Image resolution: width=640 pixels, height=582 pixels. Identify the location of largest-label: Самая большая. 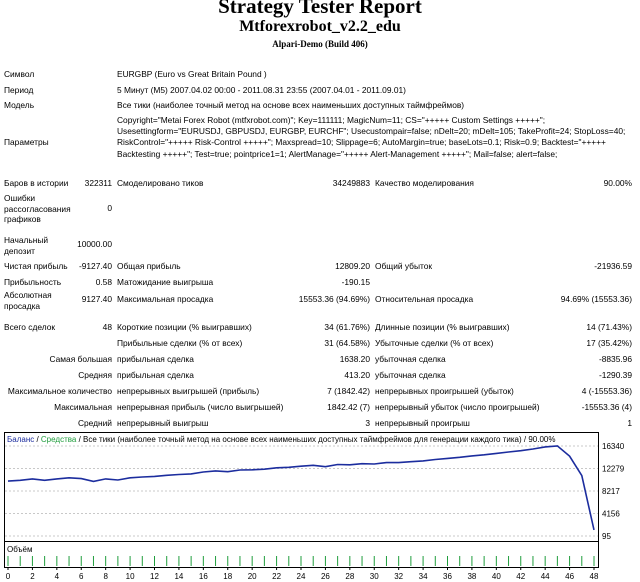
(80, 359).